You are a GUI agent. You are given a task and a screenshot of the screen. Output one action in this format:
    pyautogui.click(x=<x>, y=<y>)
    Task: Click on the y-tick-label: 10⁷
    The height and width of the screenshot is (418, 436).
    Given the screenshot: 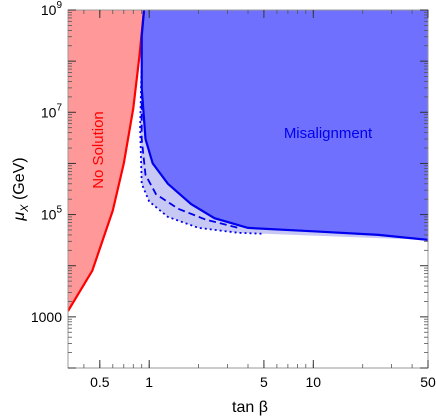 What is the action you would take?
    pyautogui.click(x=52, y=111)
    